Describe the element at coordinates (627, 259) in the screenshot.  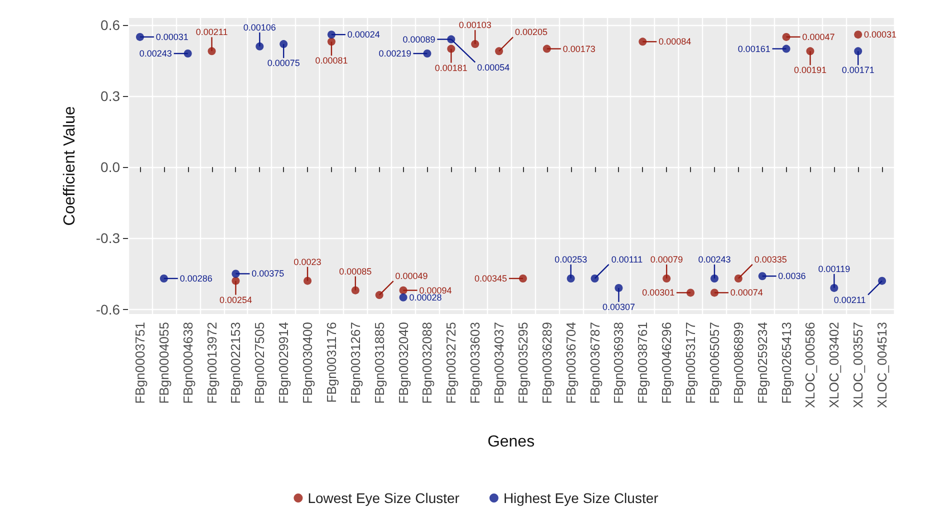
I see `annotation: 0.00111` at that location.